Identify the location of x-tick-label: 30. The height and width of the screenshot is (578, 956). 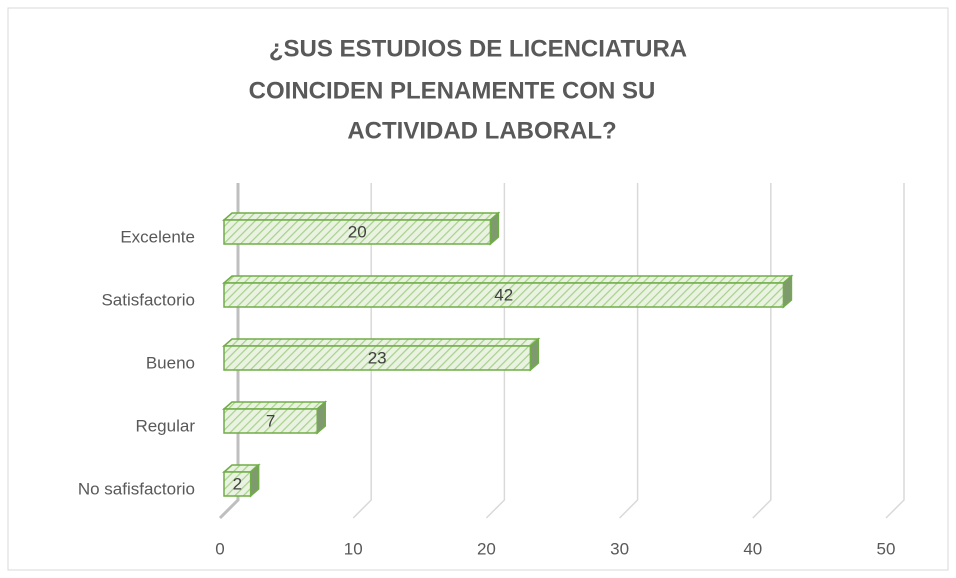
(619, 548).